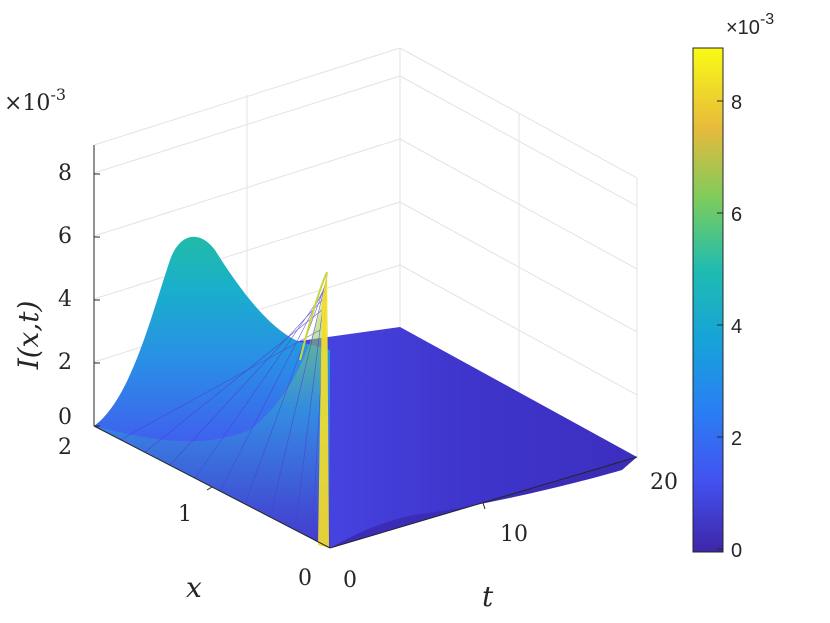 The width and height of the screenshot is (830, 623). Describe the element at coordinates (736, 103) in the screenshot. I see `colorbar-tick-label: 8` at that location.